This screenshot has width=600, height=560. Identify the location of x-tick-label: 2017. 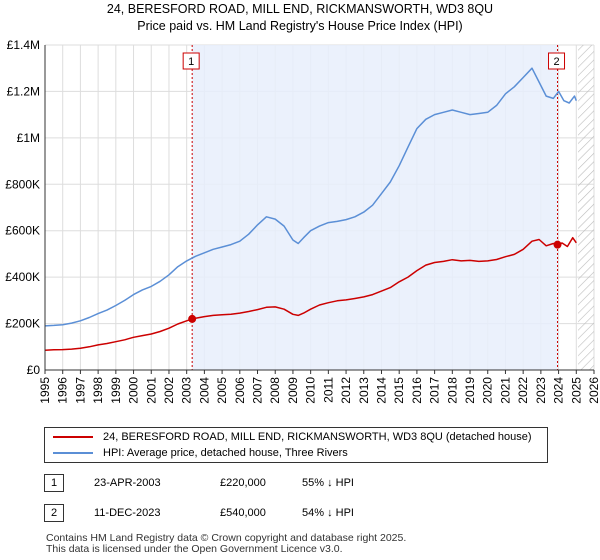
(435, 390).